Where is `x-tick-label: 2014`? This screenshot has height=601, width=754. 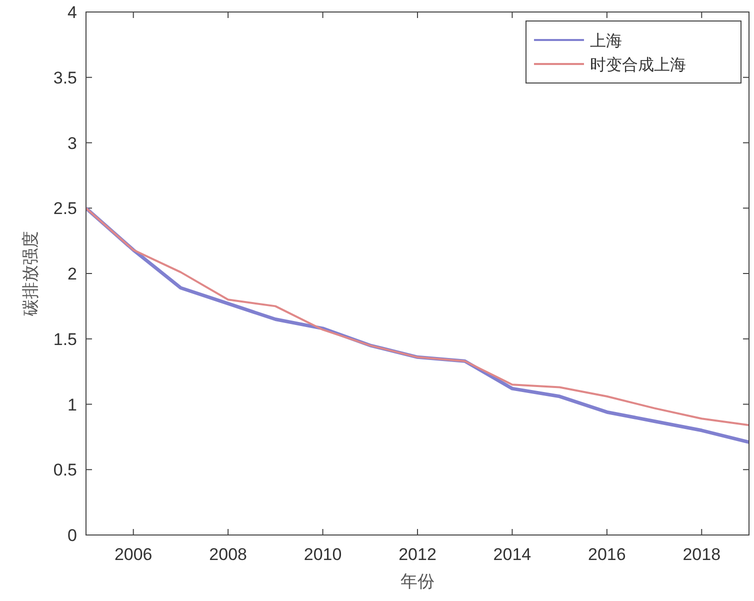
x-tick-label: 2014 is located at coordinates (512, 554).